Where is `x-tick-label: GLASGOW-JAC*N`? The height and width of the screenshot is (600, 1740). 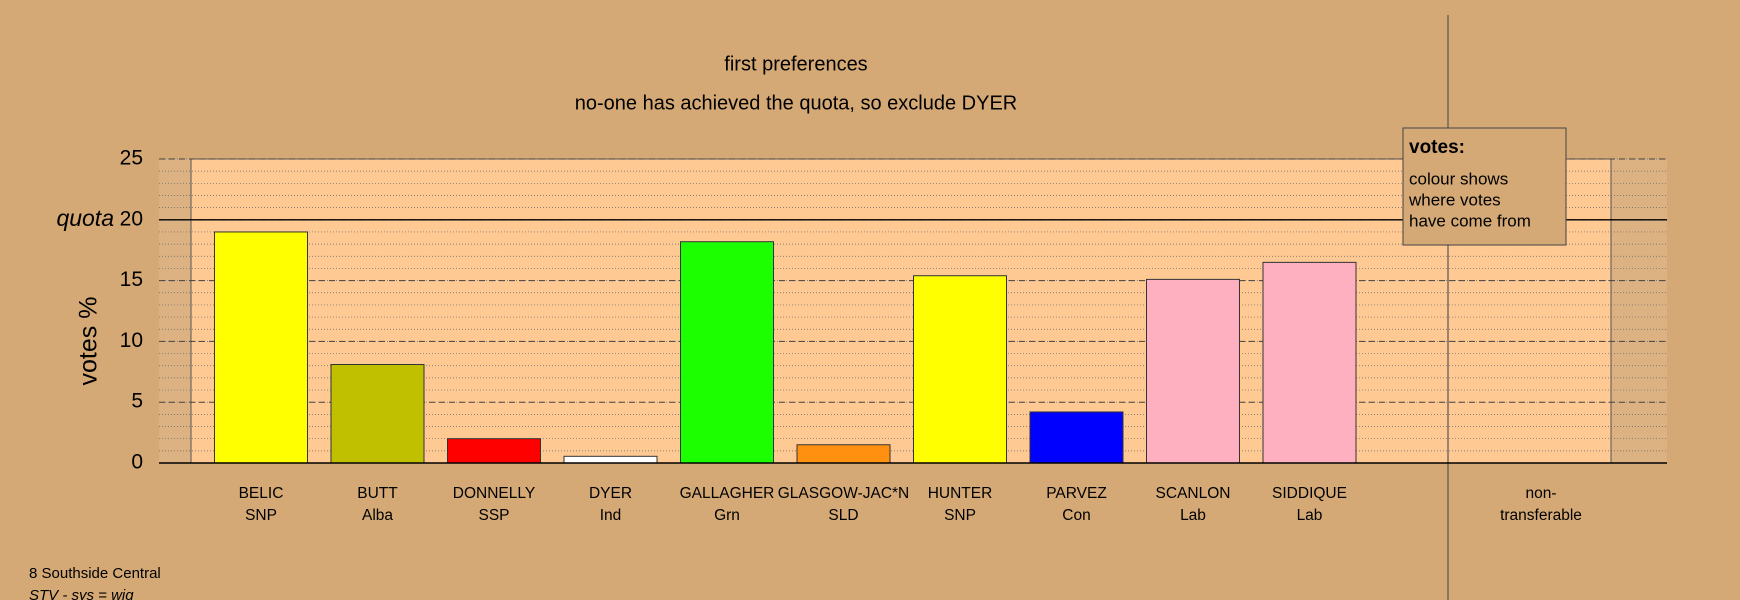 x-tick-label: GLASGOW-JAC*N is located at coordinates (844, 493).